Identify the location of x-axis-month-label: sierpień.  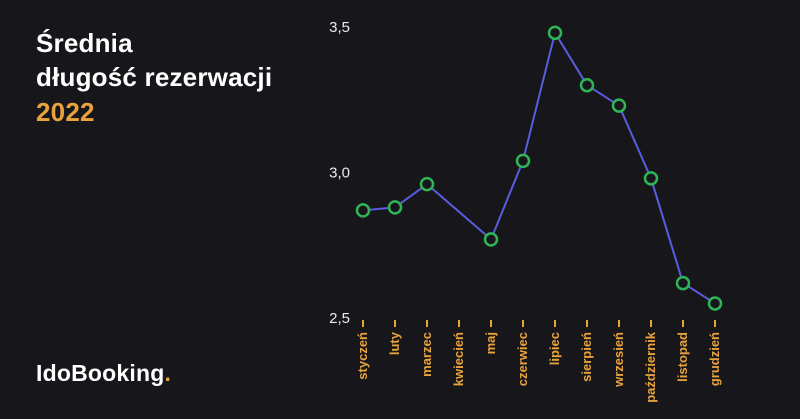
(586, 357).